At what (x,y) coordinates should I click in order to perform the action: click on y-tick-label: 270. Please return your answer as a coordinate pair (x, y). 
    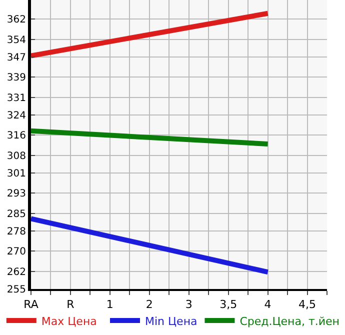
    Looking at the image, I should click on (16, 252).